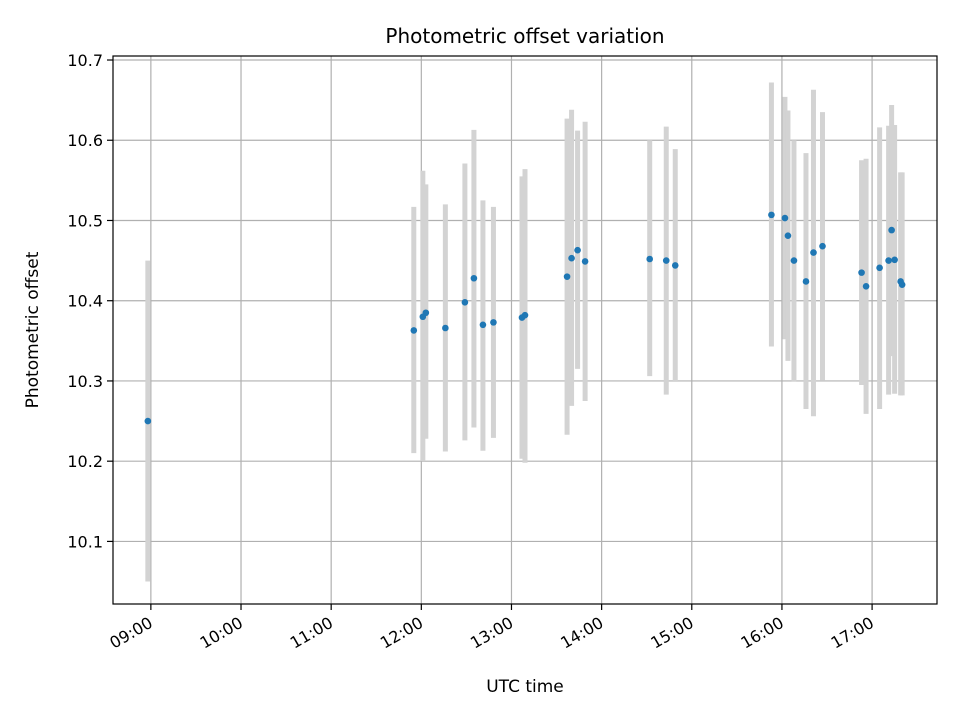 The height and width of the screenshot is (720, 960). I want to click on y-tick-label: 10.1, so click(85, 541).